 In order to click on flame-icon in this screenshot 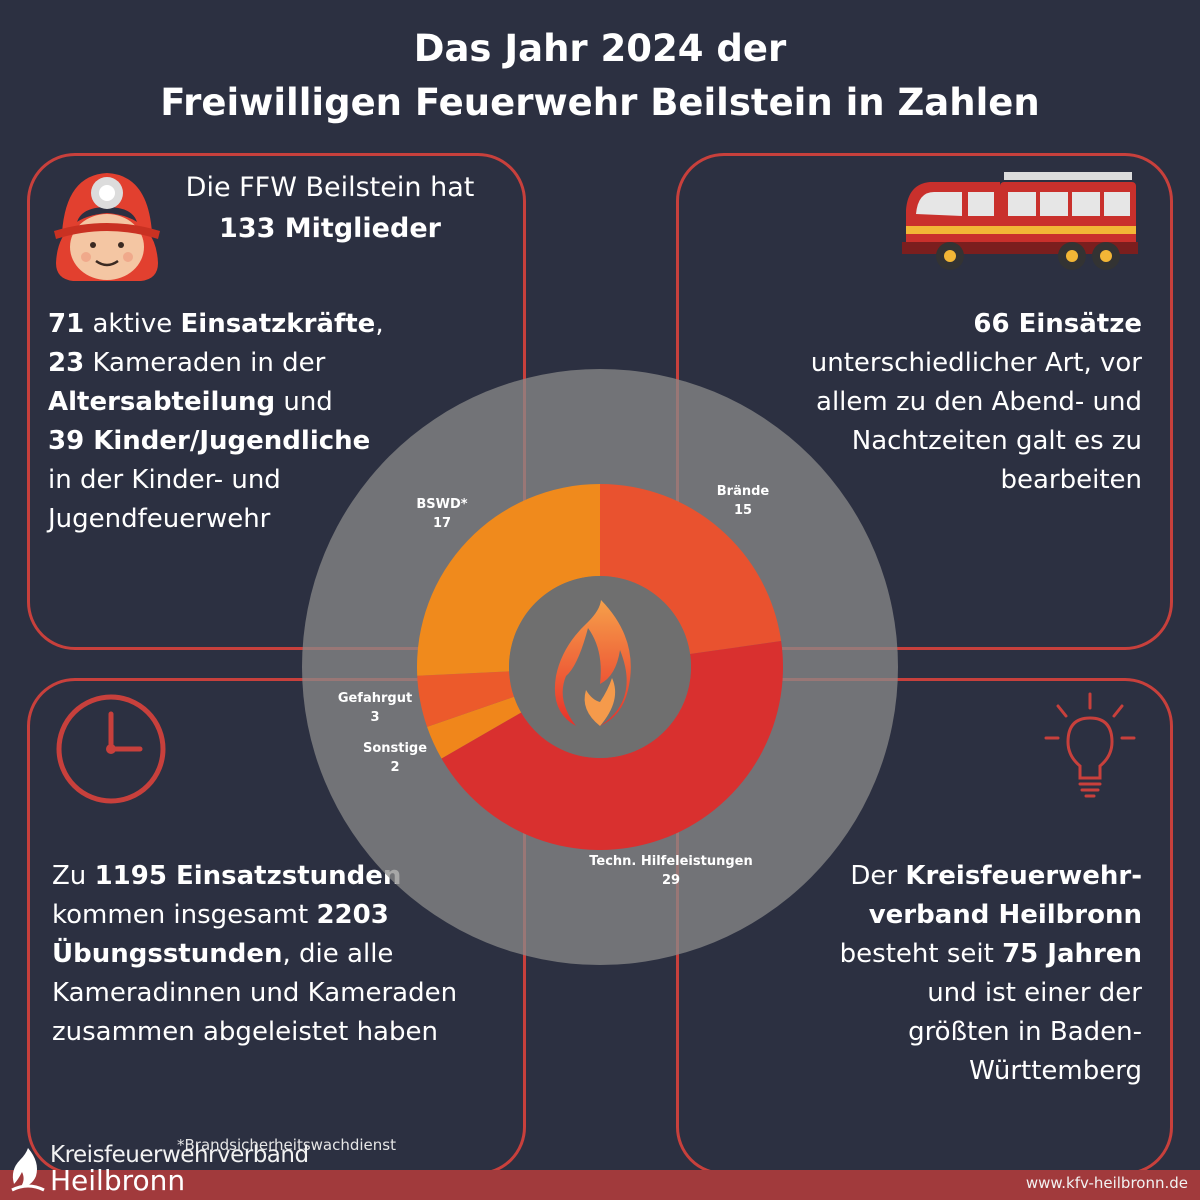, I will do `click(592, 663)`.